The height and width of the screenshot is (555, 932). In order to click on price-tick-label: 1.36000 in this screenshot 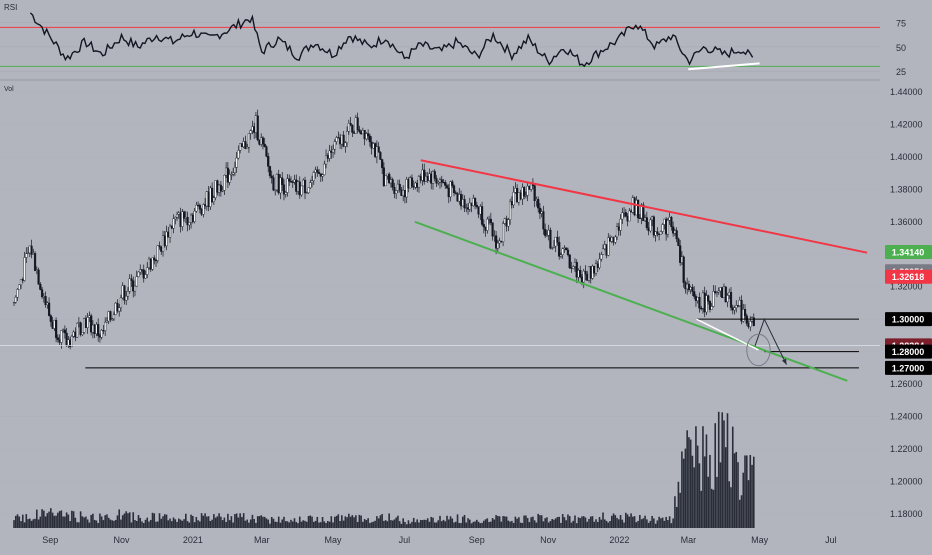, I will do `click(906, 222)`.